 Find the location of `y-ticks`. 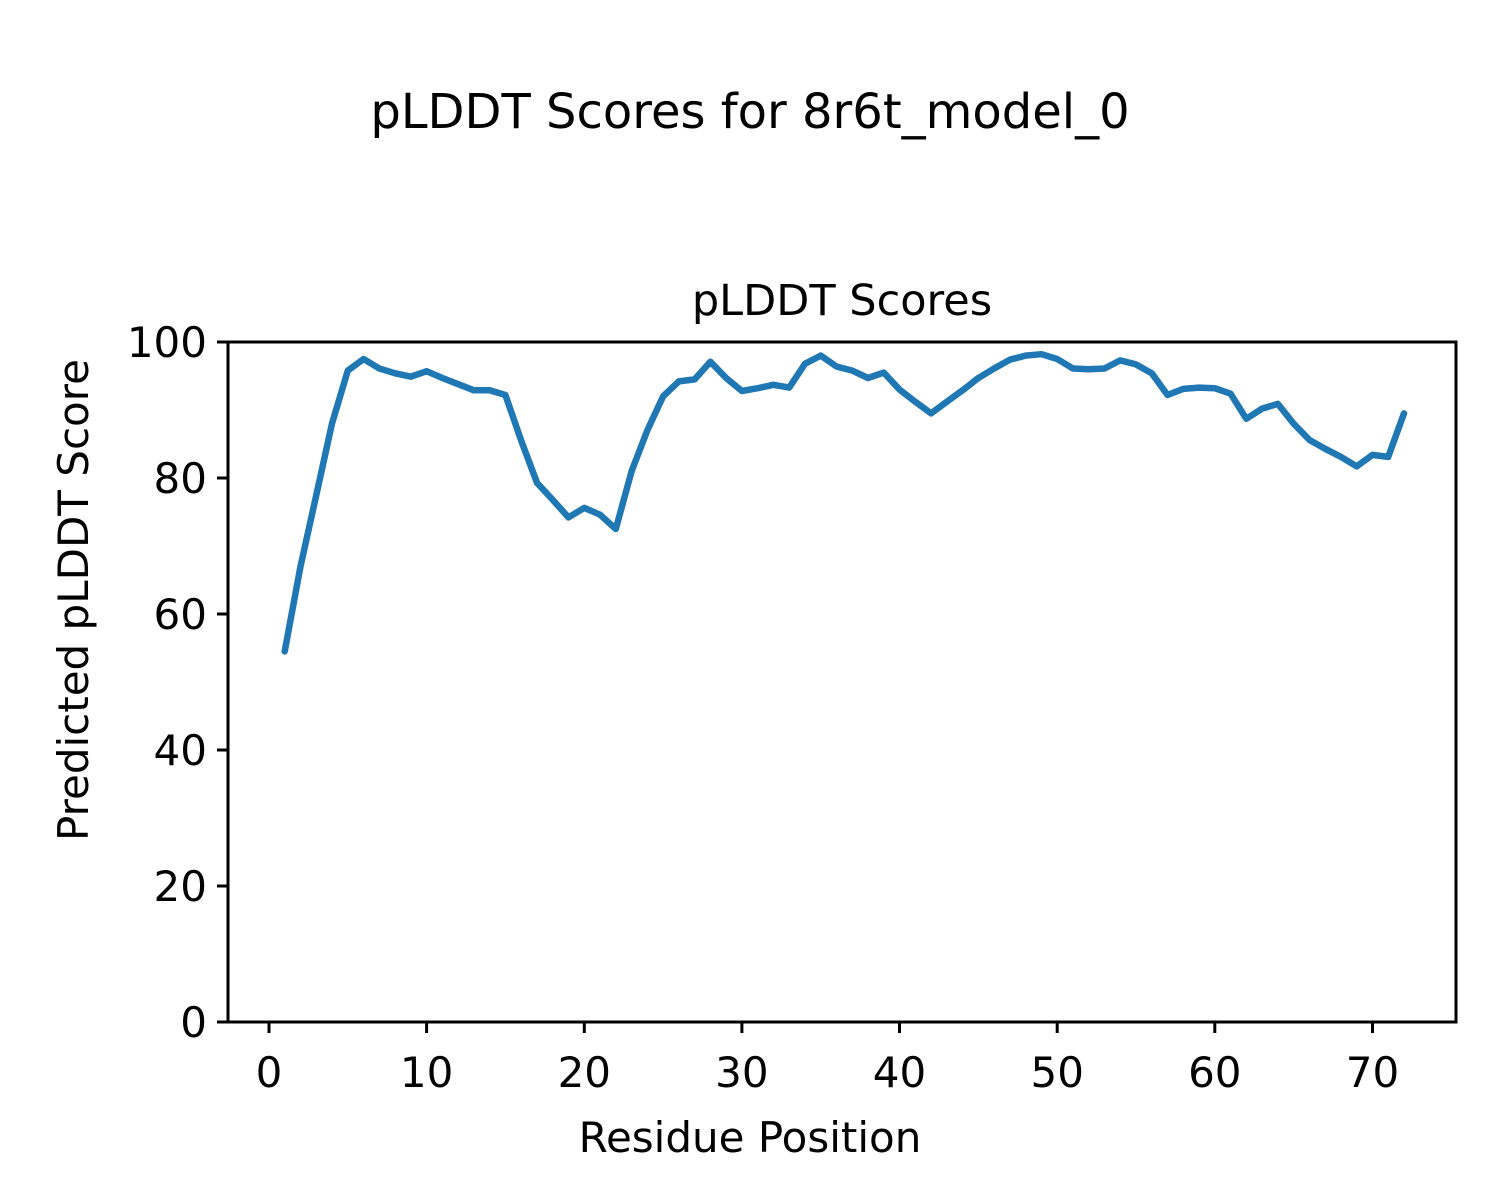

y-ticks is located at coordinates (222, 682).